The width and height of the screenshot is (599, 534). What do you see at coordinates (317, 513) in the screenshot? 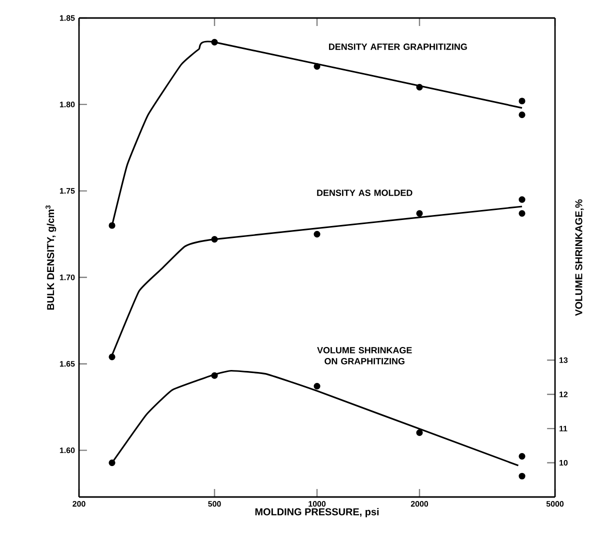
I see `x-axis-title: MOLDING PRESSURE, psi` at bounding box center [317, 513].